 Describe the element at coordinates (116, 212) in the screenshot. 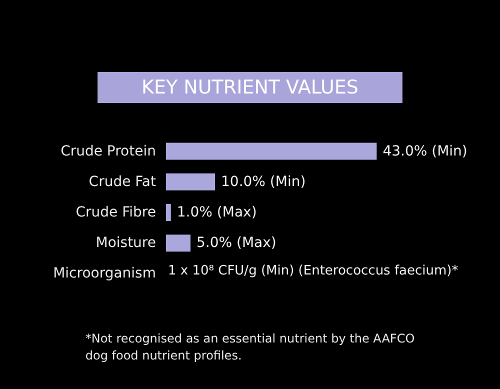

I see `y-tick-label: Crude Fibre` at that location.